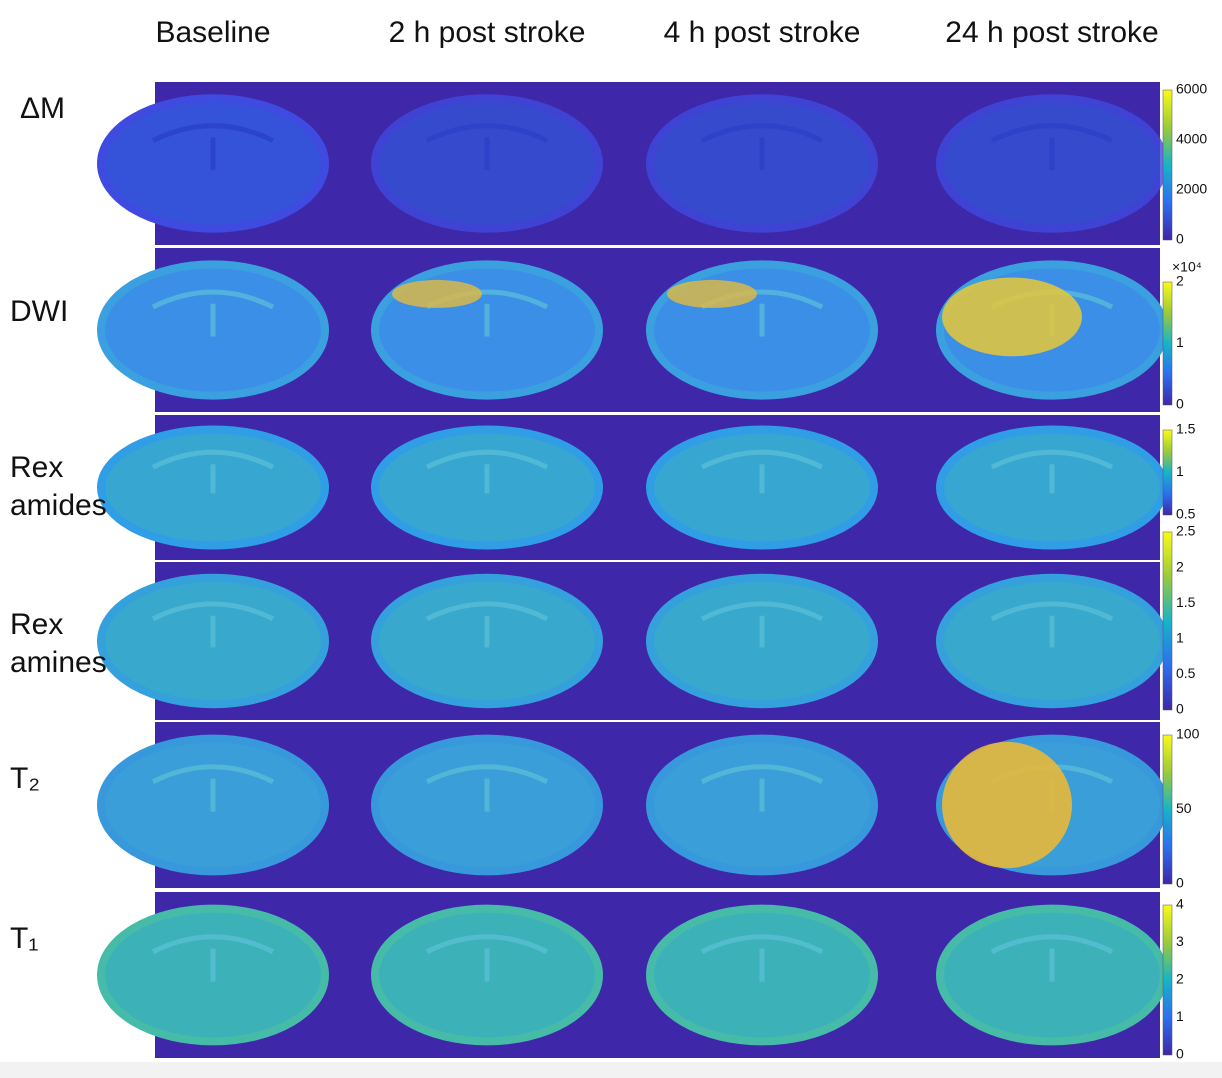  Describe the element at coordinates (25, 778) in the screenshot. I see `row-label: T₂` at that location.